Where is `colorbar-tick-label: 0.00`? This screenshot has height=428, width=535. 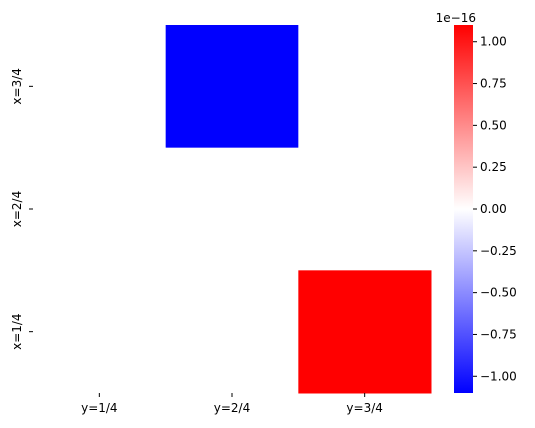
colorbar-tick-label: 0.00 is located at coordinates (493, 209).